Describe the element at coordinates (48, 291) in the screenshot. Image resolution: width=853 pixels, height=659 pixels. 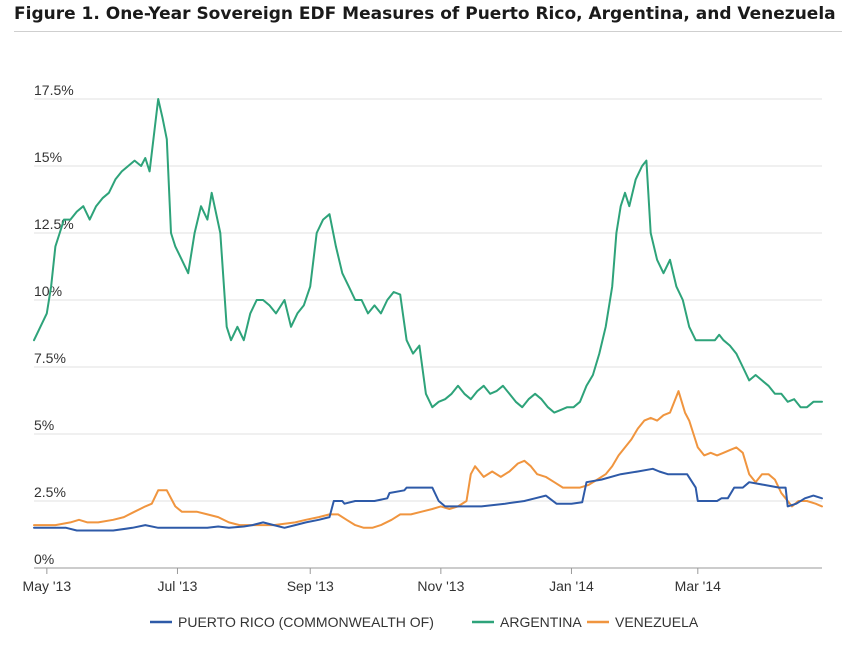
I see `y-tick-label: 10%` at that location.